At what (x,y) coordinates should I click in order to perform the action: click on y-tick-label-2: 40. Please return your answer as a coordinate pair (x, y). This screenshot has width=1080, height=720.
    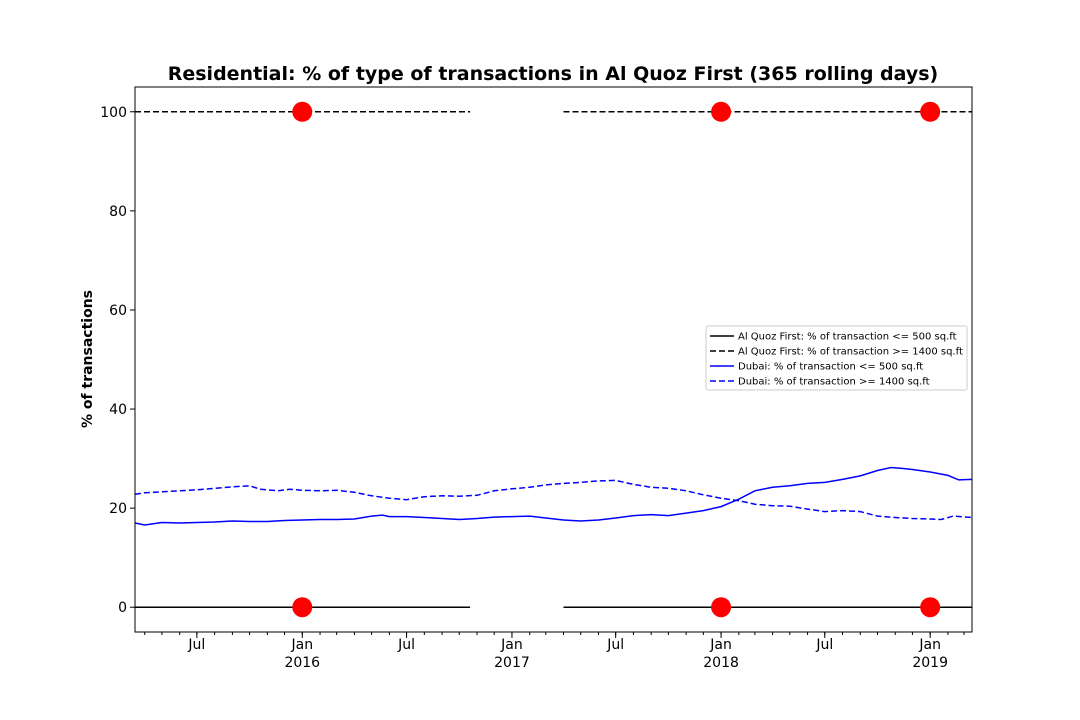
    Looking at the image, I should click on (118, 410).